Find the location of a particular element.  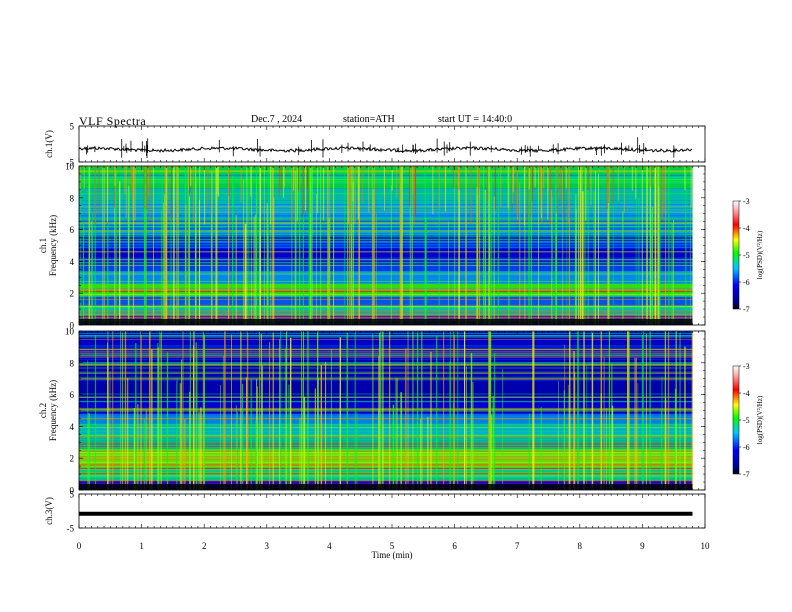

x-tick-label: 3 is located at coordinates (267, 546).